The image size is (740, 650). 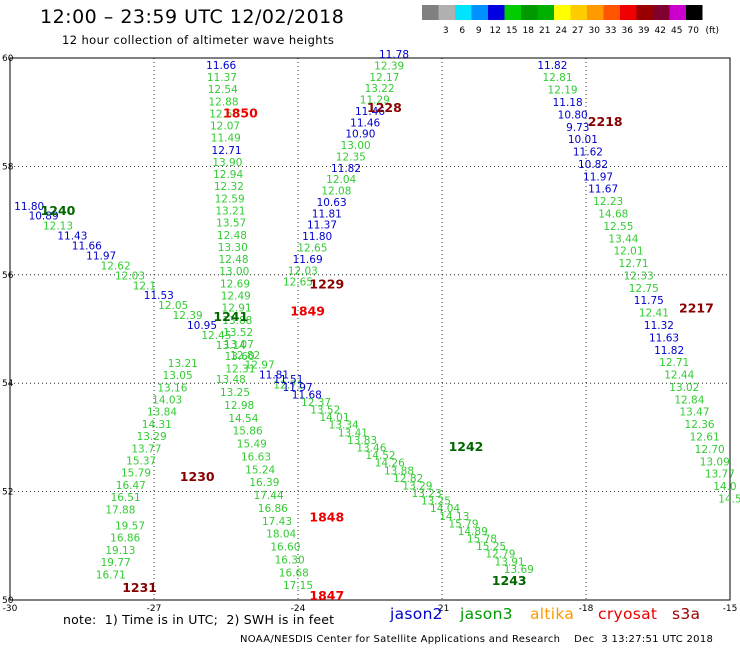 I want to click on swh-value: 17.44, so click(x=269, y=496).